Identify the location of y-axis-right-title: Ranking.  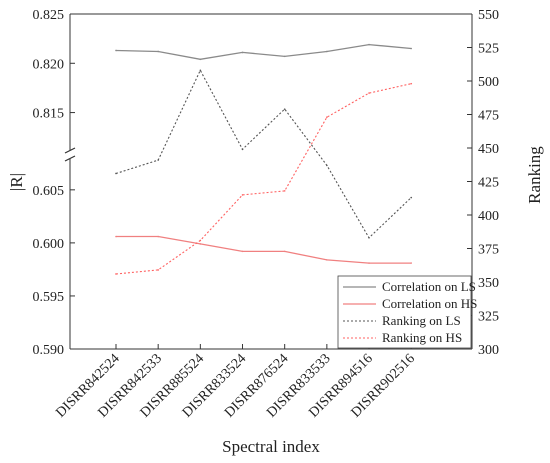
(534, 175).